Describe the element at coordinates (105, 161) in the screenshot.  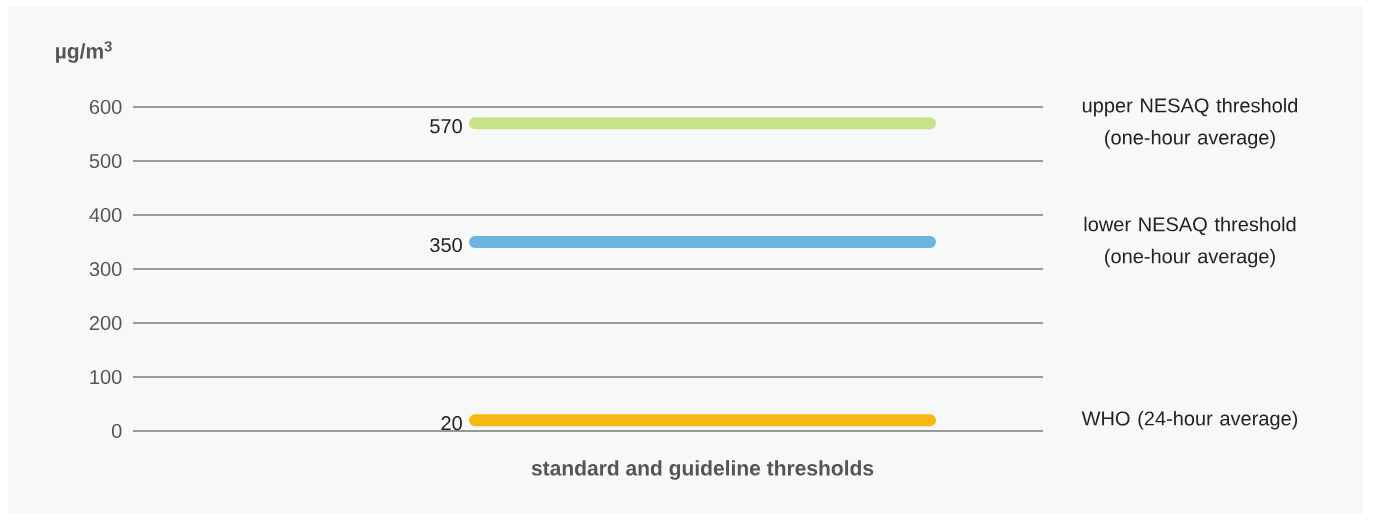
I see `y-tick-label: 500` at that location.